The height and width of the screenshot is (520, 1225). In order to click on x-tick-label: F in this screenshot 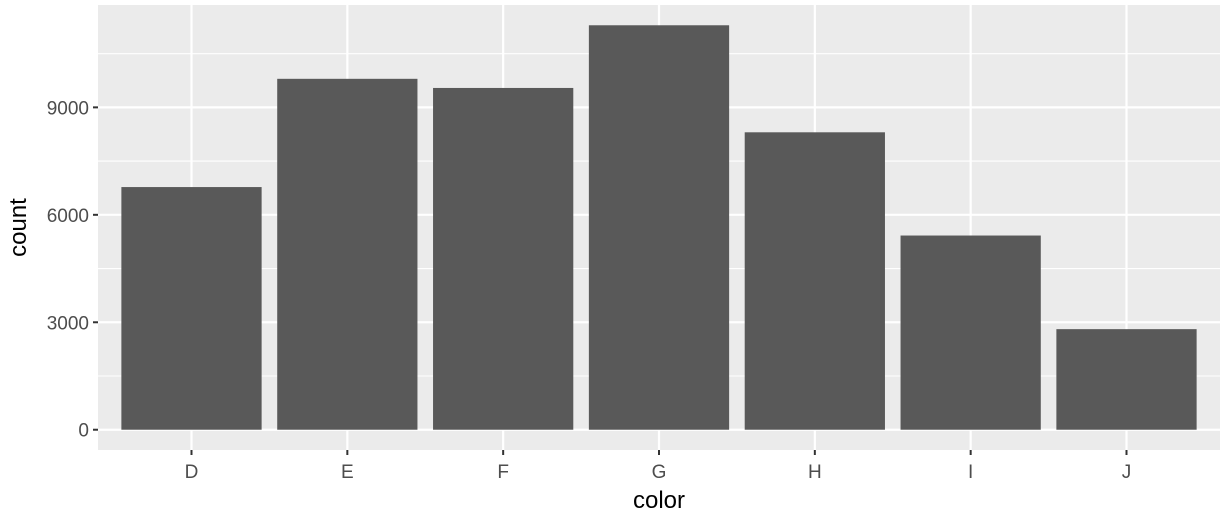, I will do `click(503, 472)`.